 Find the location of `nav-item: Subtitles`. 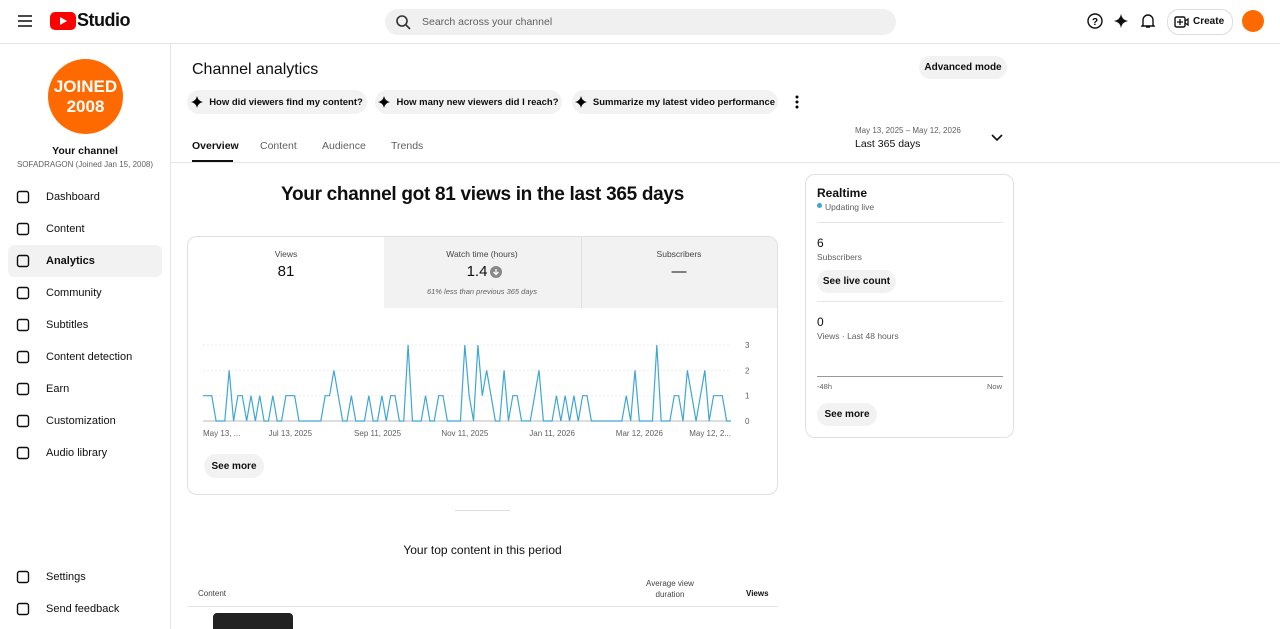

nav-item: Subtitles is located at coordinates (85, 325).